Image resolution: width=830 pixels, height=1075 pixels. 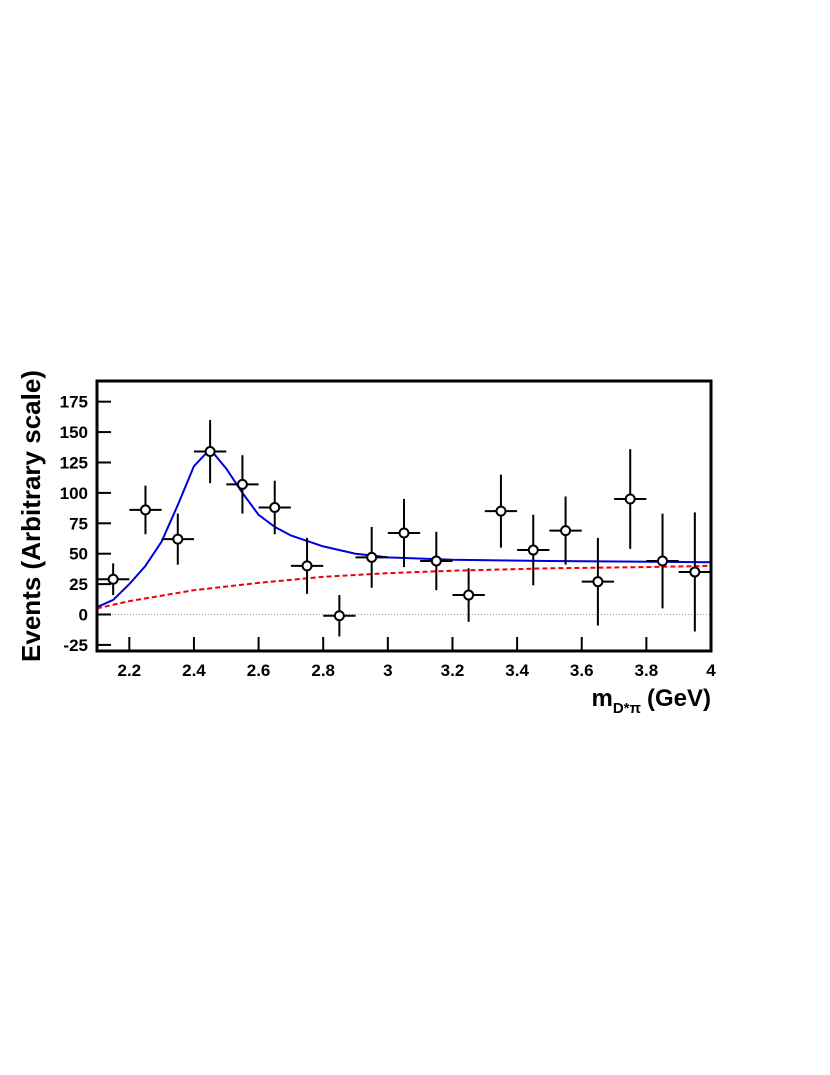 I want to click on x-label-main: m, so click(x=601, y=698).